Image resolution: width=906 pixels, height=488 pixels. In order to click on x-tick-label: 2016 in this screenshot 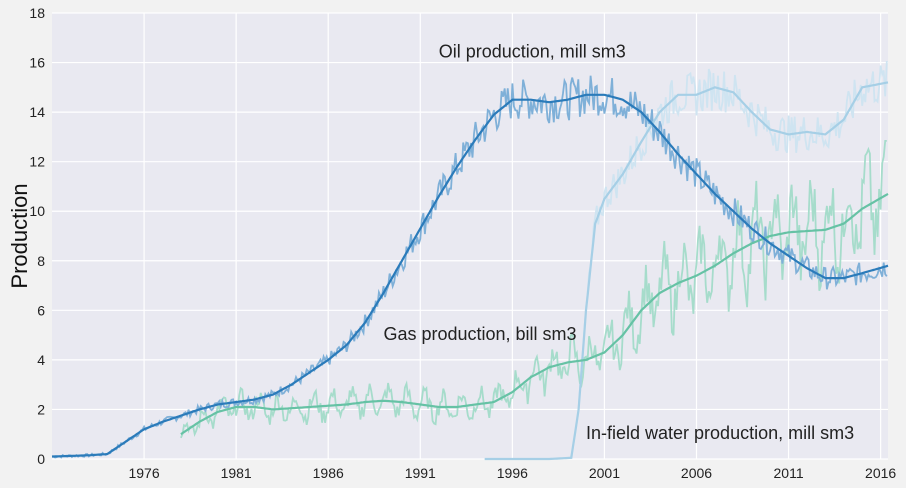, I will do `click(880, 473)`.